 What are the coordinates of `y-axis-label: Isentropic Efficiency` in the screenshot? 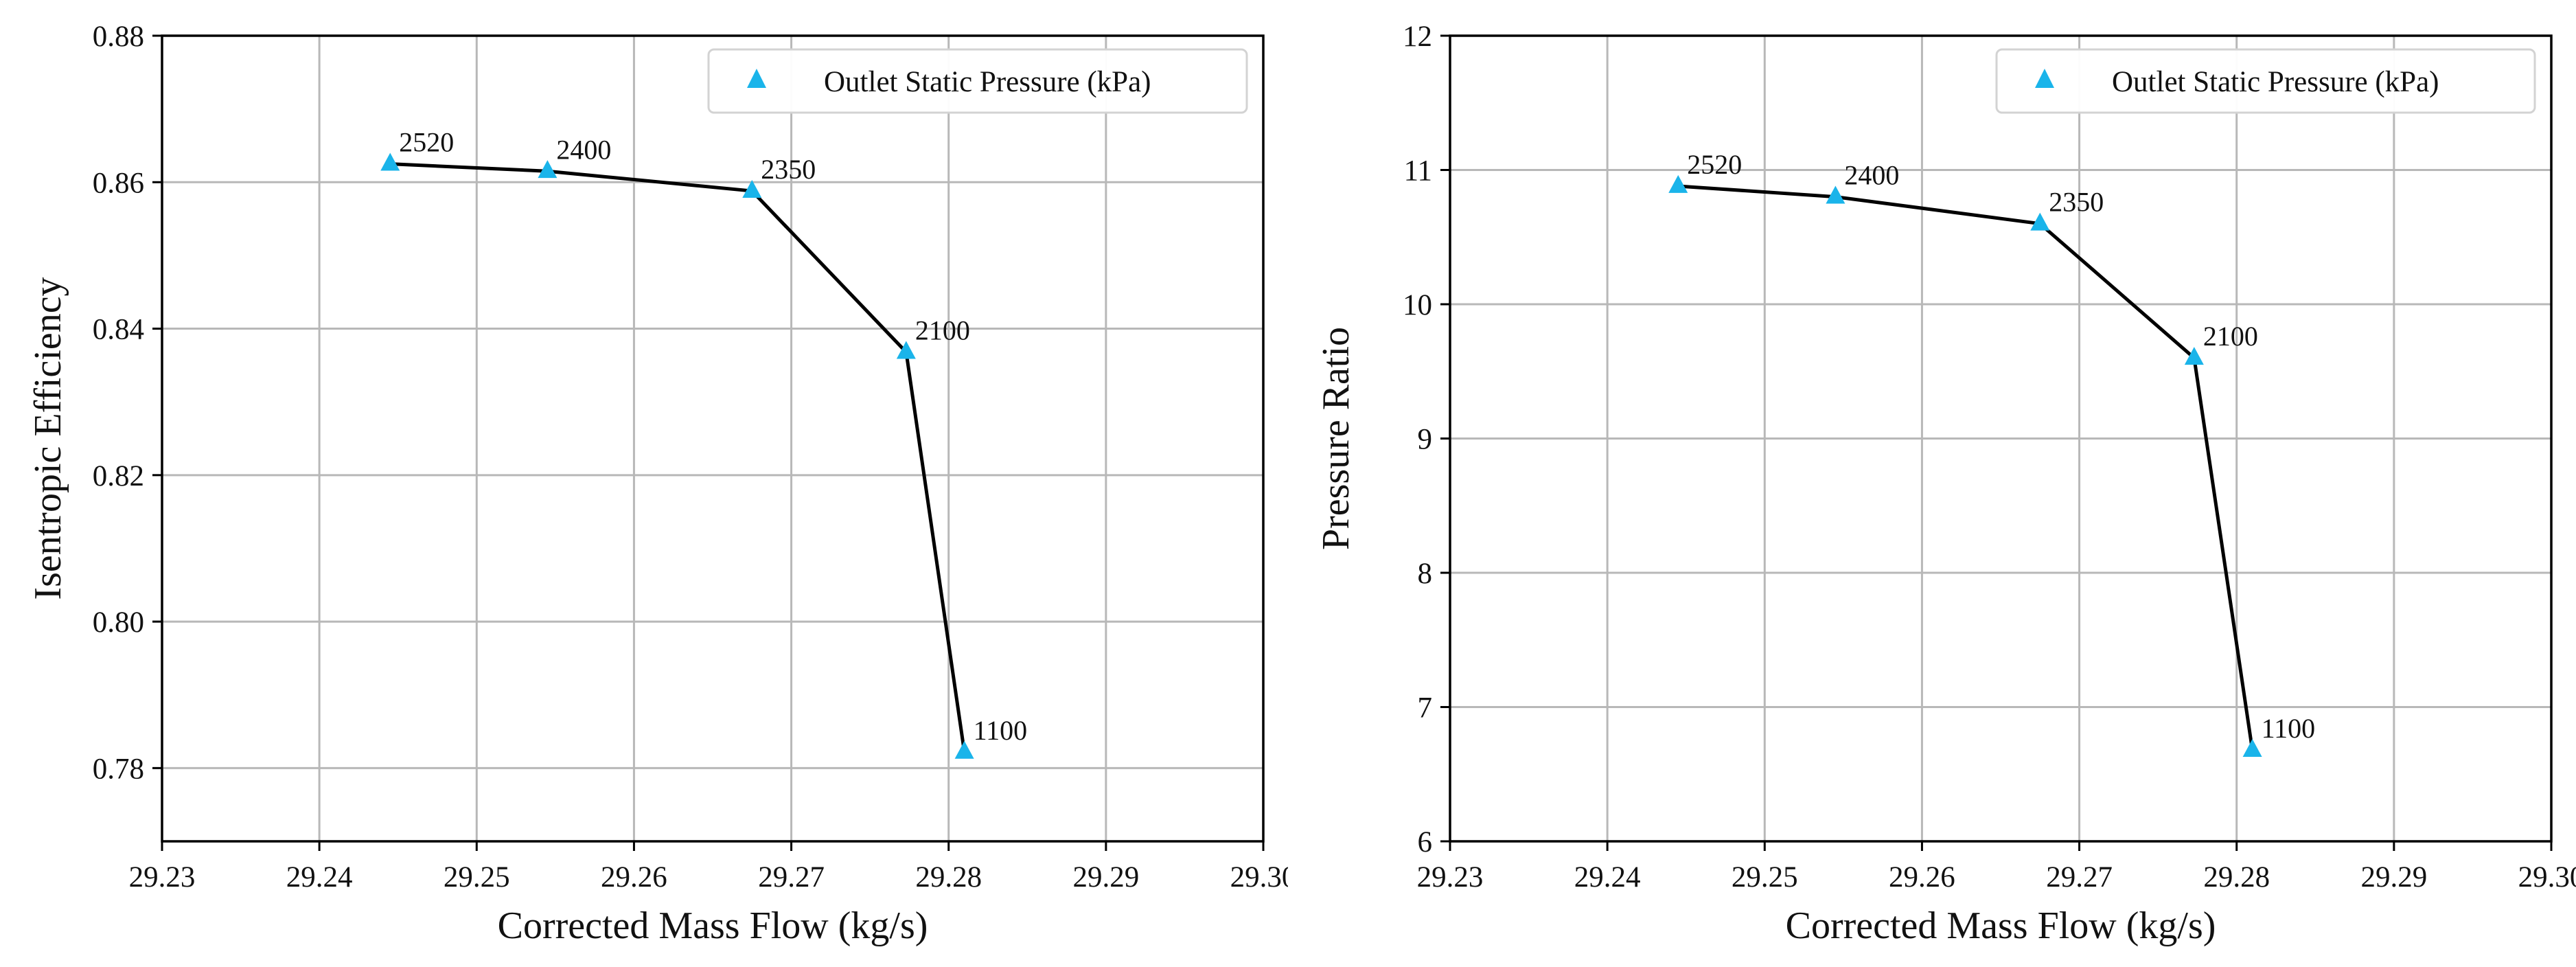 It's located at (48, 438).